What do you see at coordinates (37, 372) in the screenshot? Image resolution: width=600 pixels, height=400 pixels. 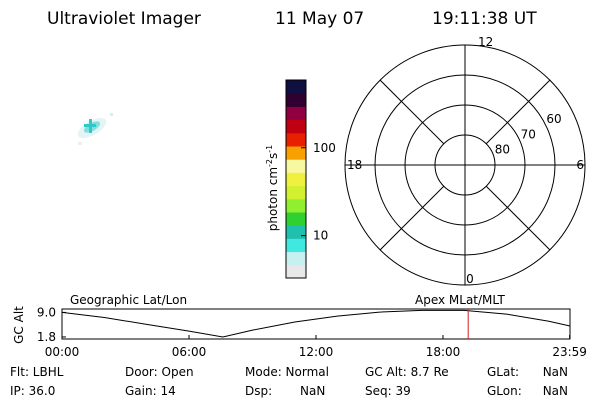 I see `footer-field: Flt: LBHL` at bounding box center [37, 372].